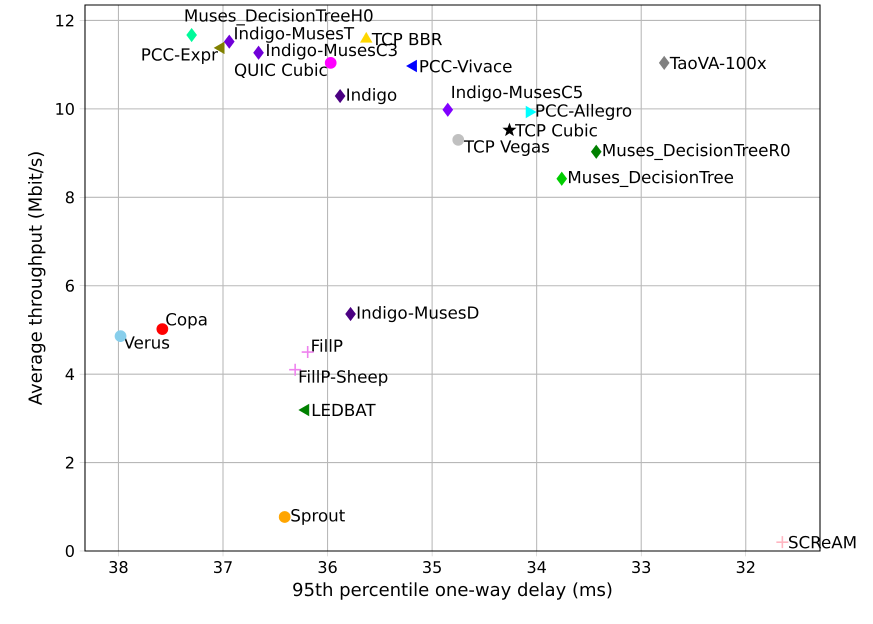 The width and height of the screenshot is (873, 624). I want to click on series-label: LEDBAT, so click(344, 410).